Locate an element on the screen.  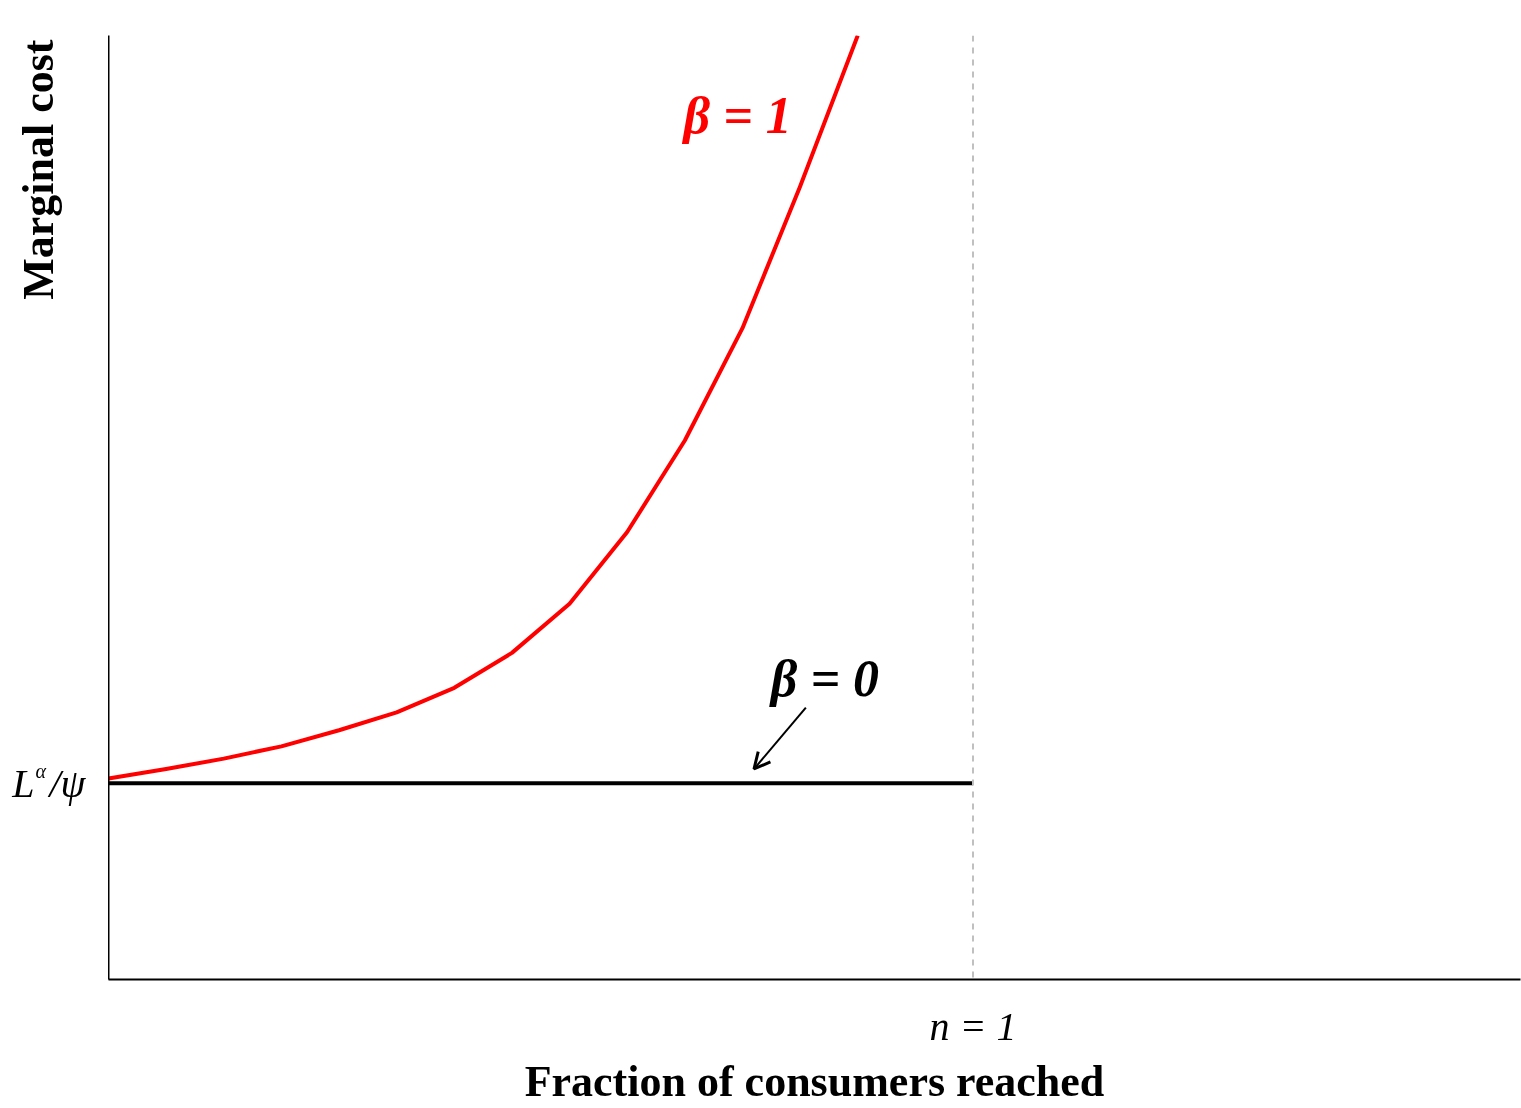
x-axis-title: Fraction of consumers reached is located at coordinates (814, 1081).